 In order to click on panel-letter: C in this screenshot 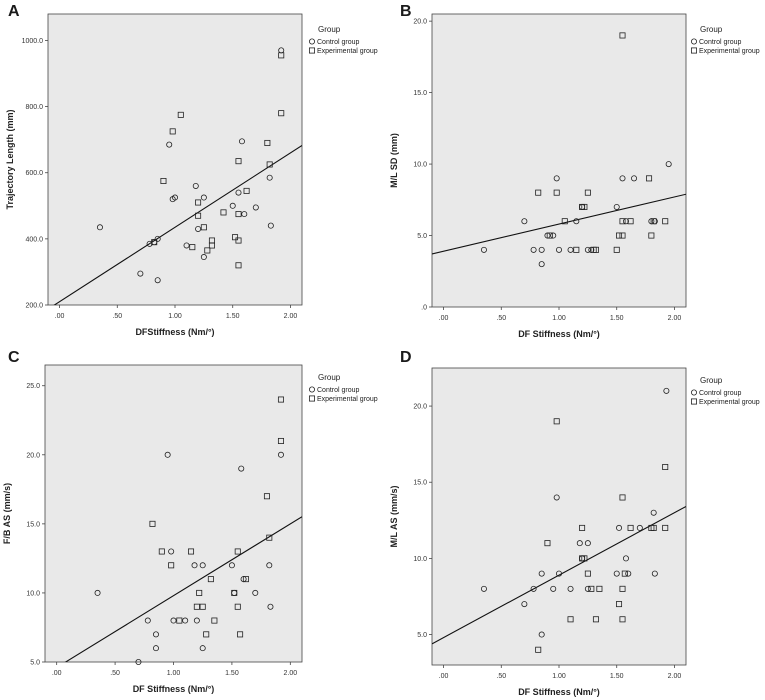, I will do `click(14, 357)`.